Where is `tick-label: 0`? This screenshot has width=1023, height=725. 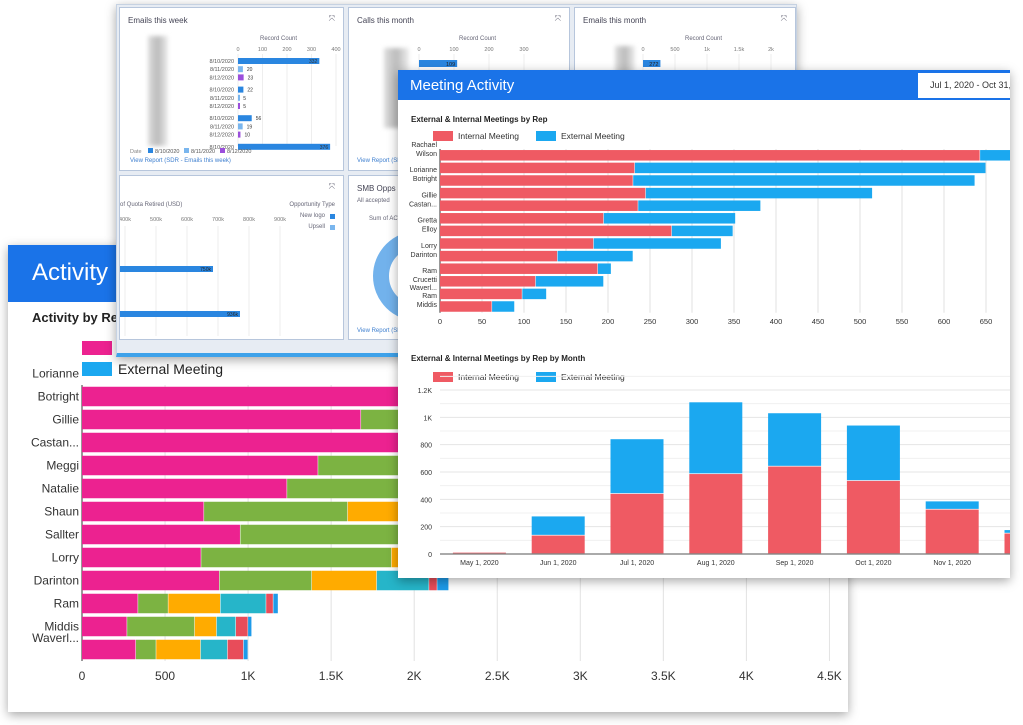
tick-label: 0 is located at coordinates (237, 50).